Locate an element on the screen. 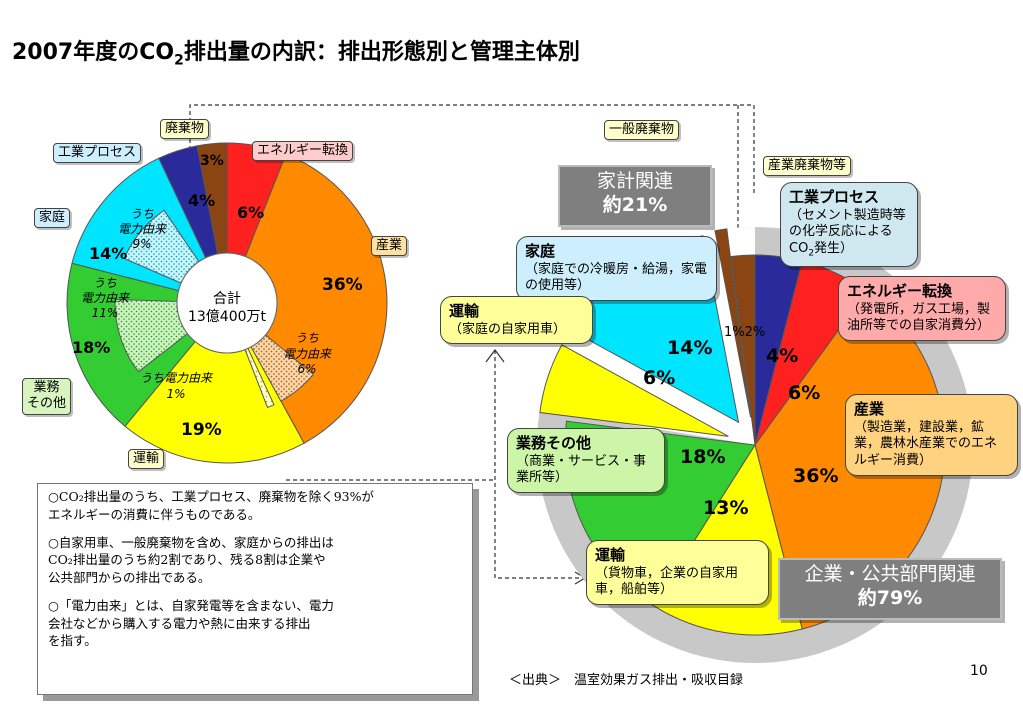 The width and height of the screenshot is (1023, 708). callout-industry-title: 産業 is located at coordinates (869, 409).